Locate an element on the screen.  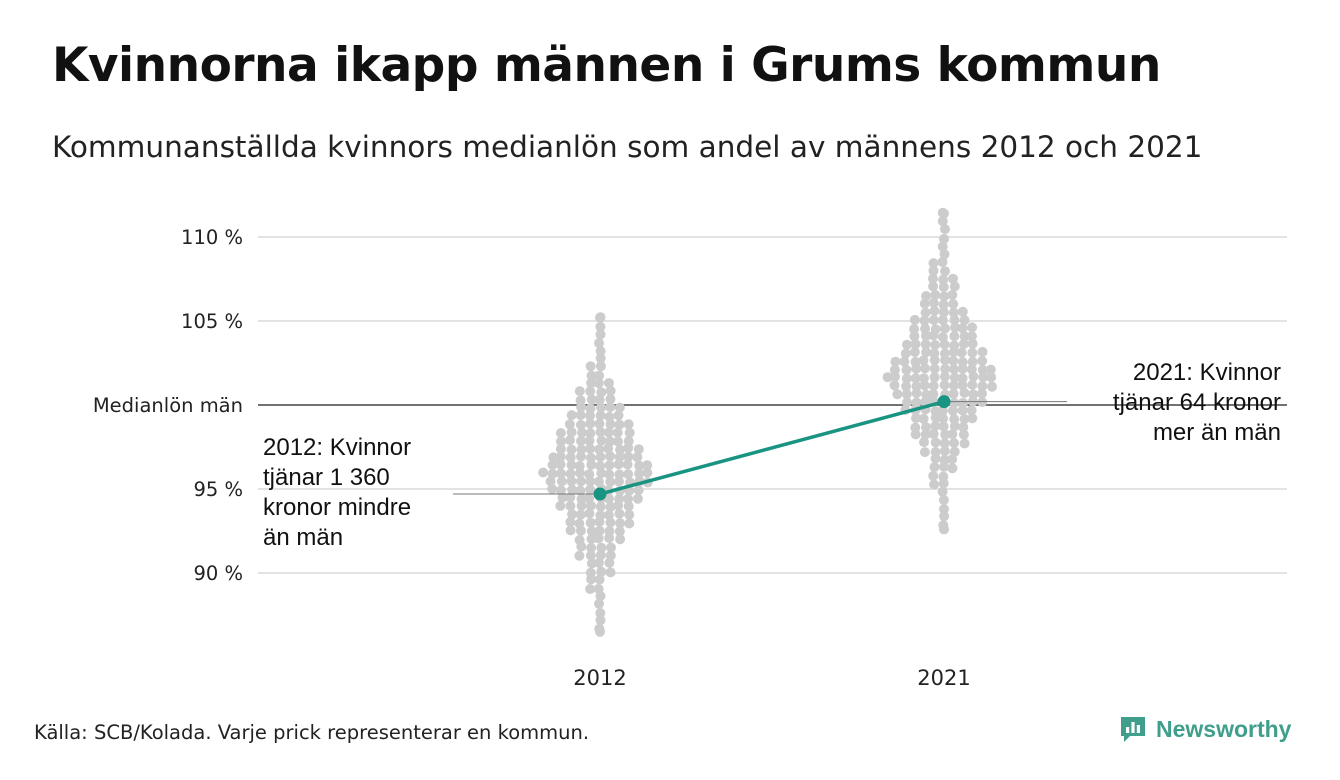
y-tick-label: 90 % is located at coordinates (218, 573).